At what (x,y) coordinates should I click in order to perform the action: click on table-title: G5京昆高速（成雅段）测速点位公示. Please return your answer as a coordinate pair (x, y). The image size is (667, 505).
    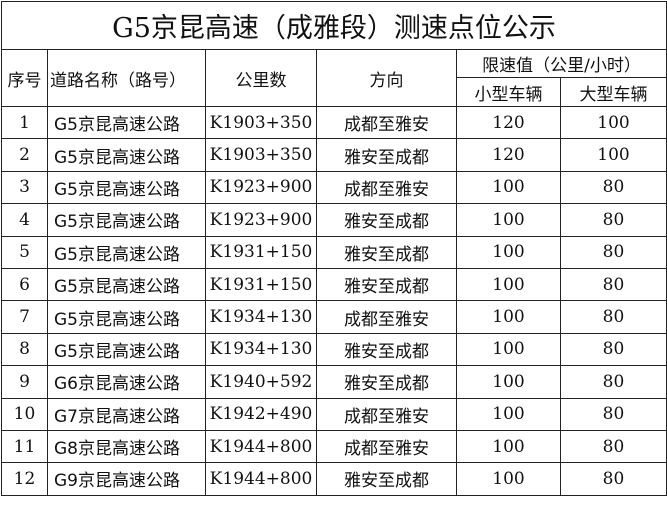
    Looking at the image, I should click on (334, 25).